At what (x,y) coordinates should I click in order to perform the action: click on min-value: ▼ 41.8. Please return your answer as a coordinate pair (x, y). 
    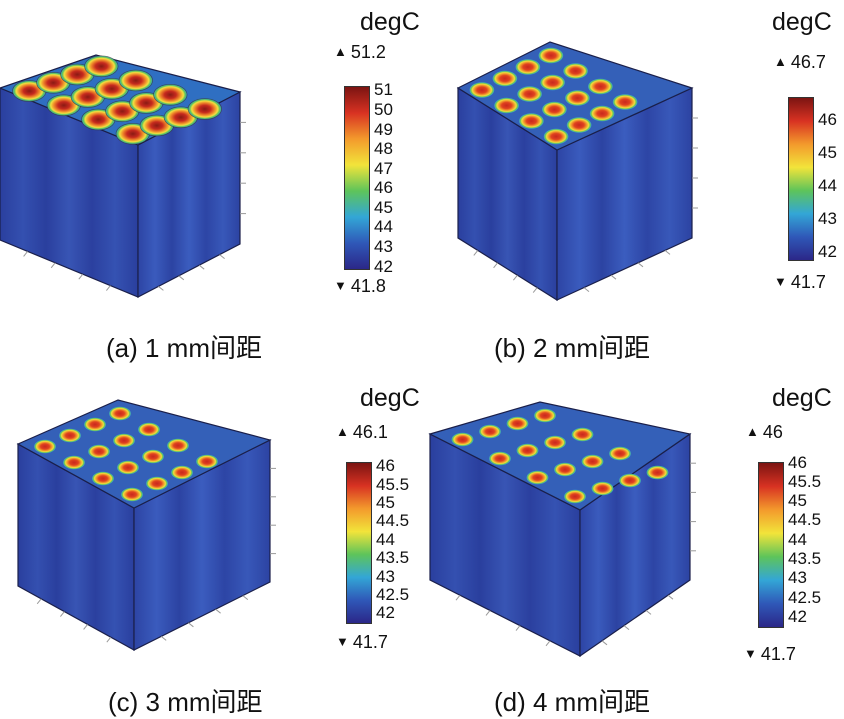
    Looking at the image, I should click on (360, 286).